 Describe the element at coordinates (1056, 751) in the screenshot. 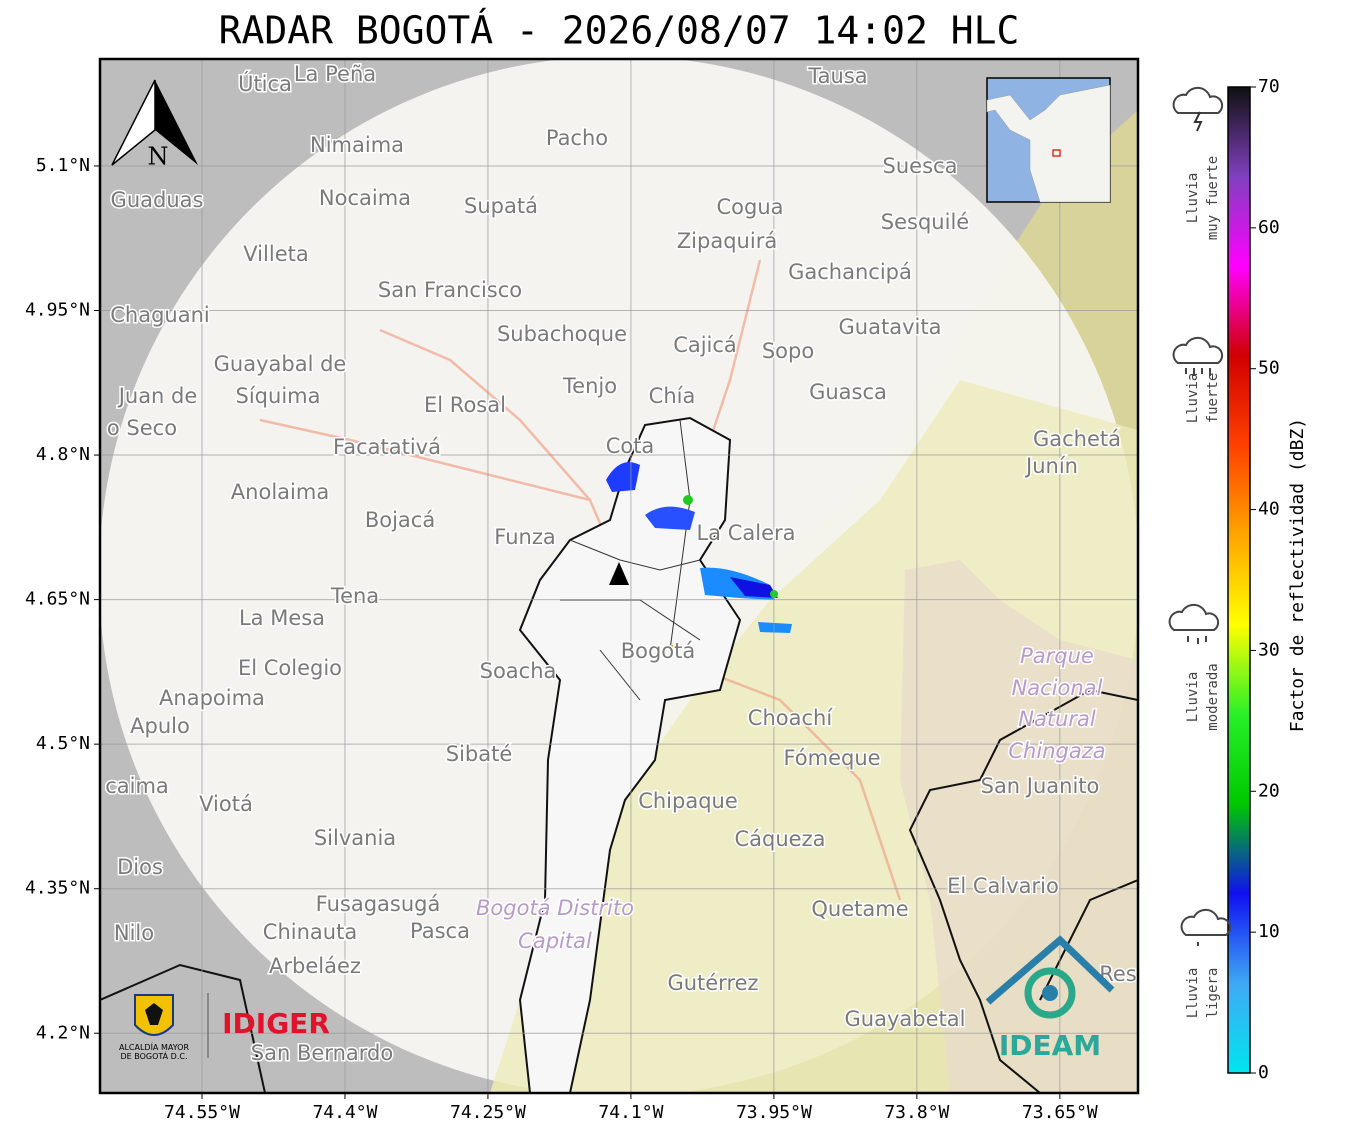

I see `place-label: Chingaza` at that location.